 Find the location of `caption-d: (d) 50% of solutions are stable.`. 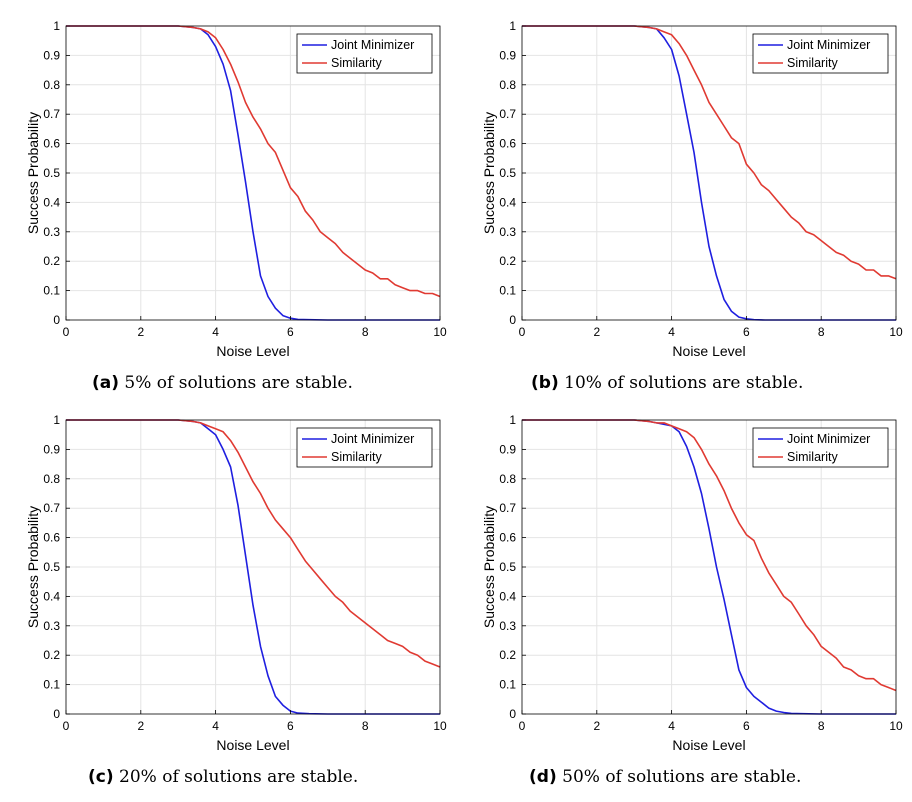

caption-d: (d) 50% of solutions are stable. is located at coordinates (665, 777).